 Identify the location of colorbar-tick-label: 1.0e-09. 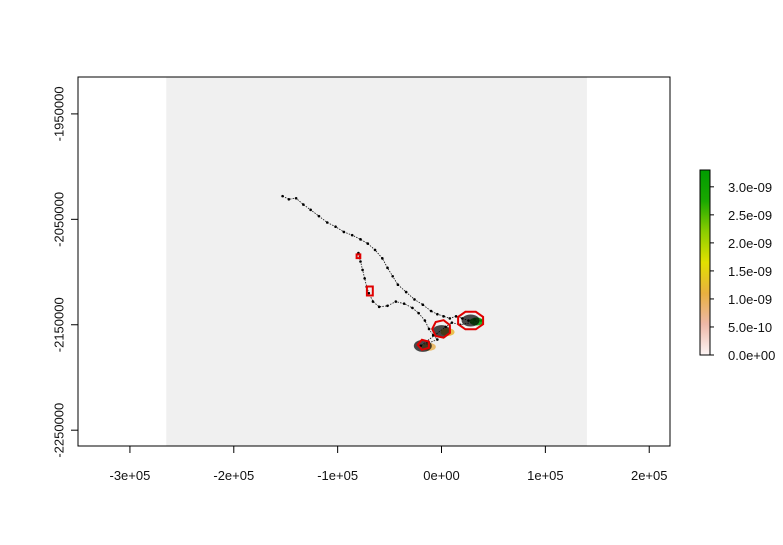
(750, 299).